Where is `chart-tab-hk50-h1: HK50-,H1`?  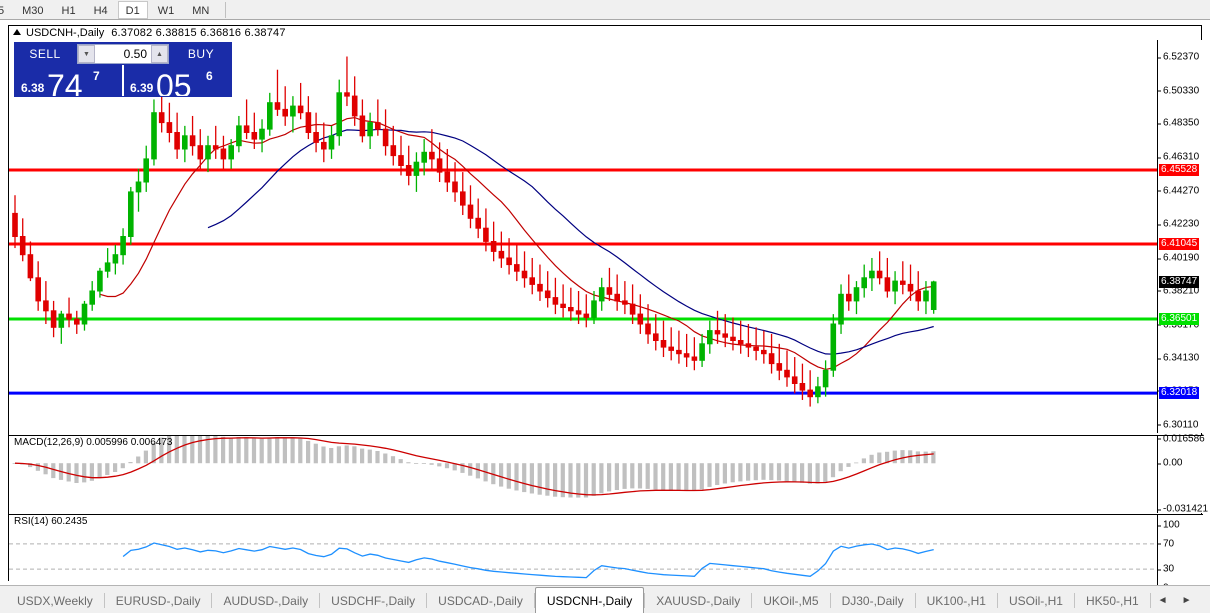
chart-tab-hk50-h1: HK50-,H1 is located at coordinates (1112, 601).